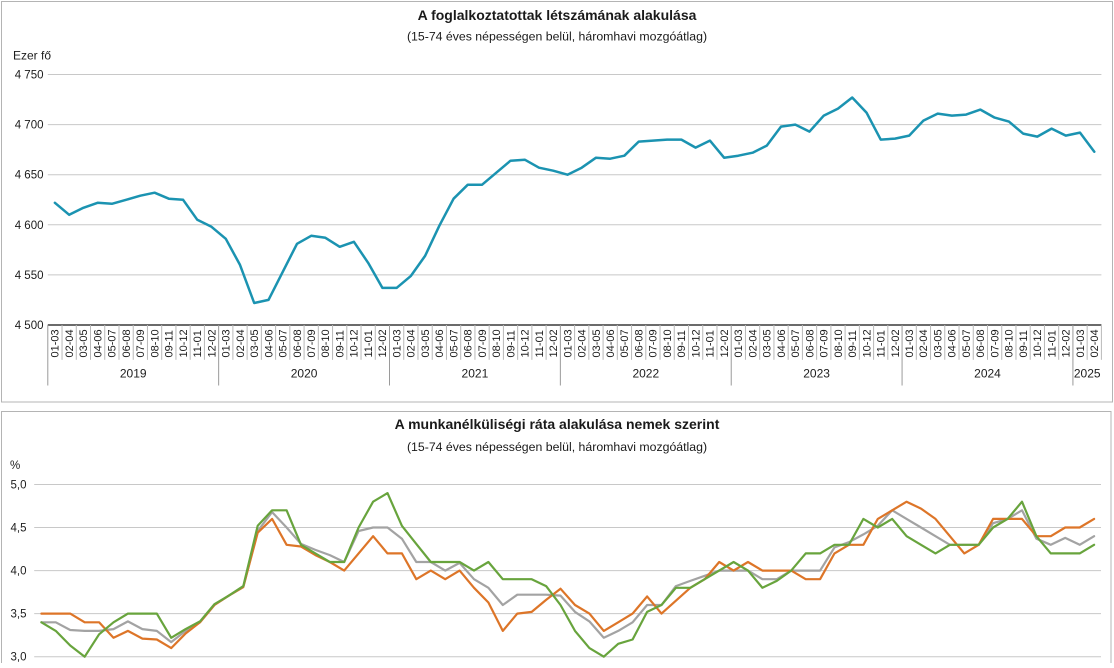  What do you see at coordinates (29, 226) in the screenshot?
I see `svg-text: 4 600` at bounding box center [29, 226].